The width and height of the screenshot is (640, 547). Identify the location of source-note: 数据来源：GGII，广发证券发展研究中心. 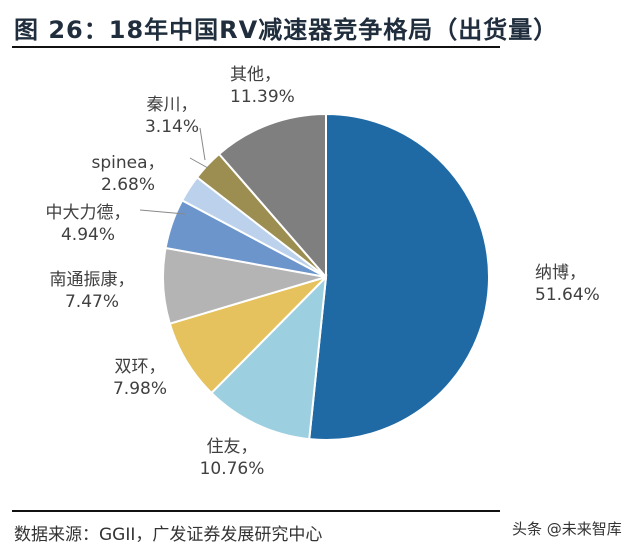
(168, 535).